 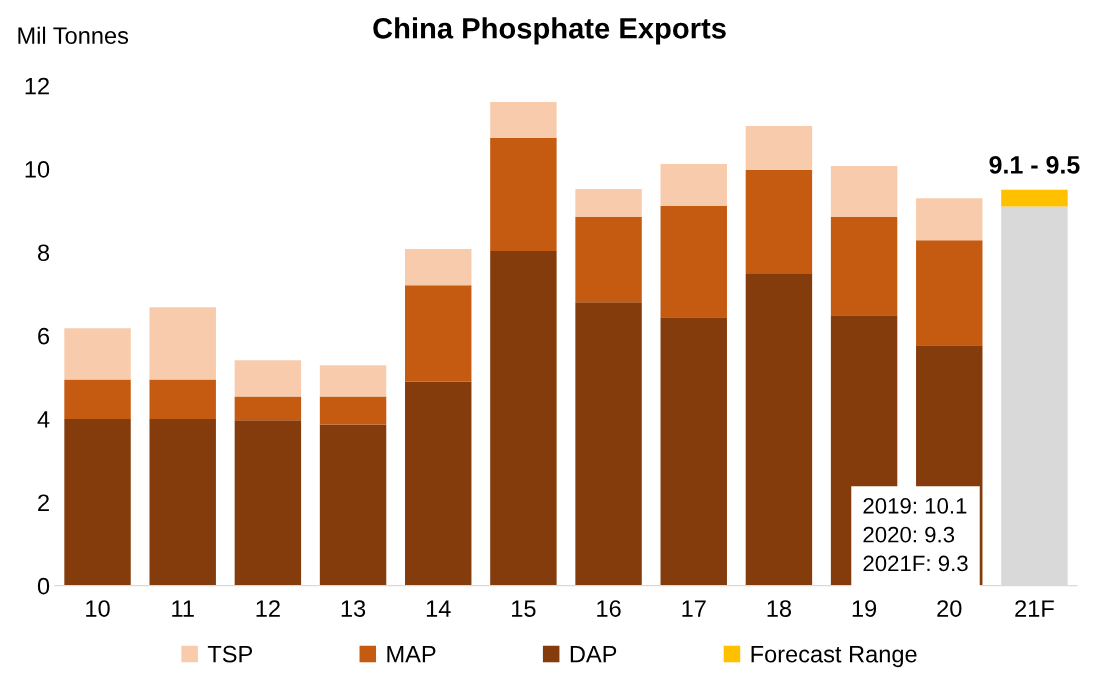 I want to click on legend-label: DAP, so click(x=593, y=654).